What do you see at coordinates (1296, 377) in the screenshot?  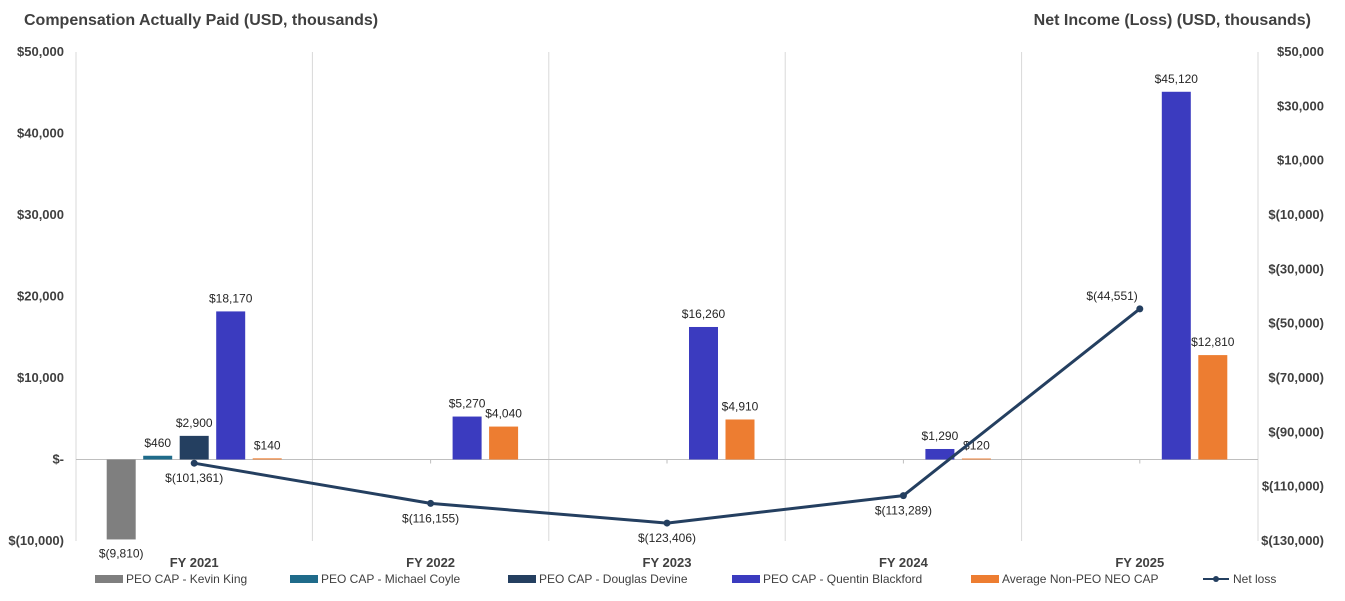 I see `right-axis-tick-label: $(70,000)` at bounding box center [1296, 377].